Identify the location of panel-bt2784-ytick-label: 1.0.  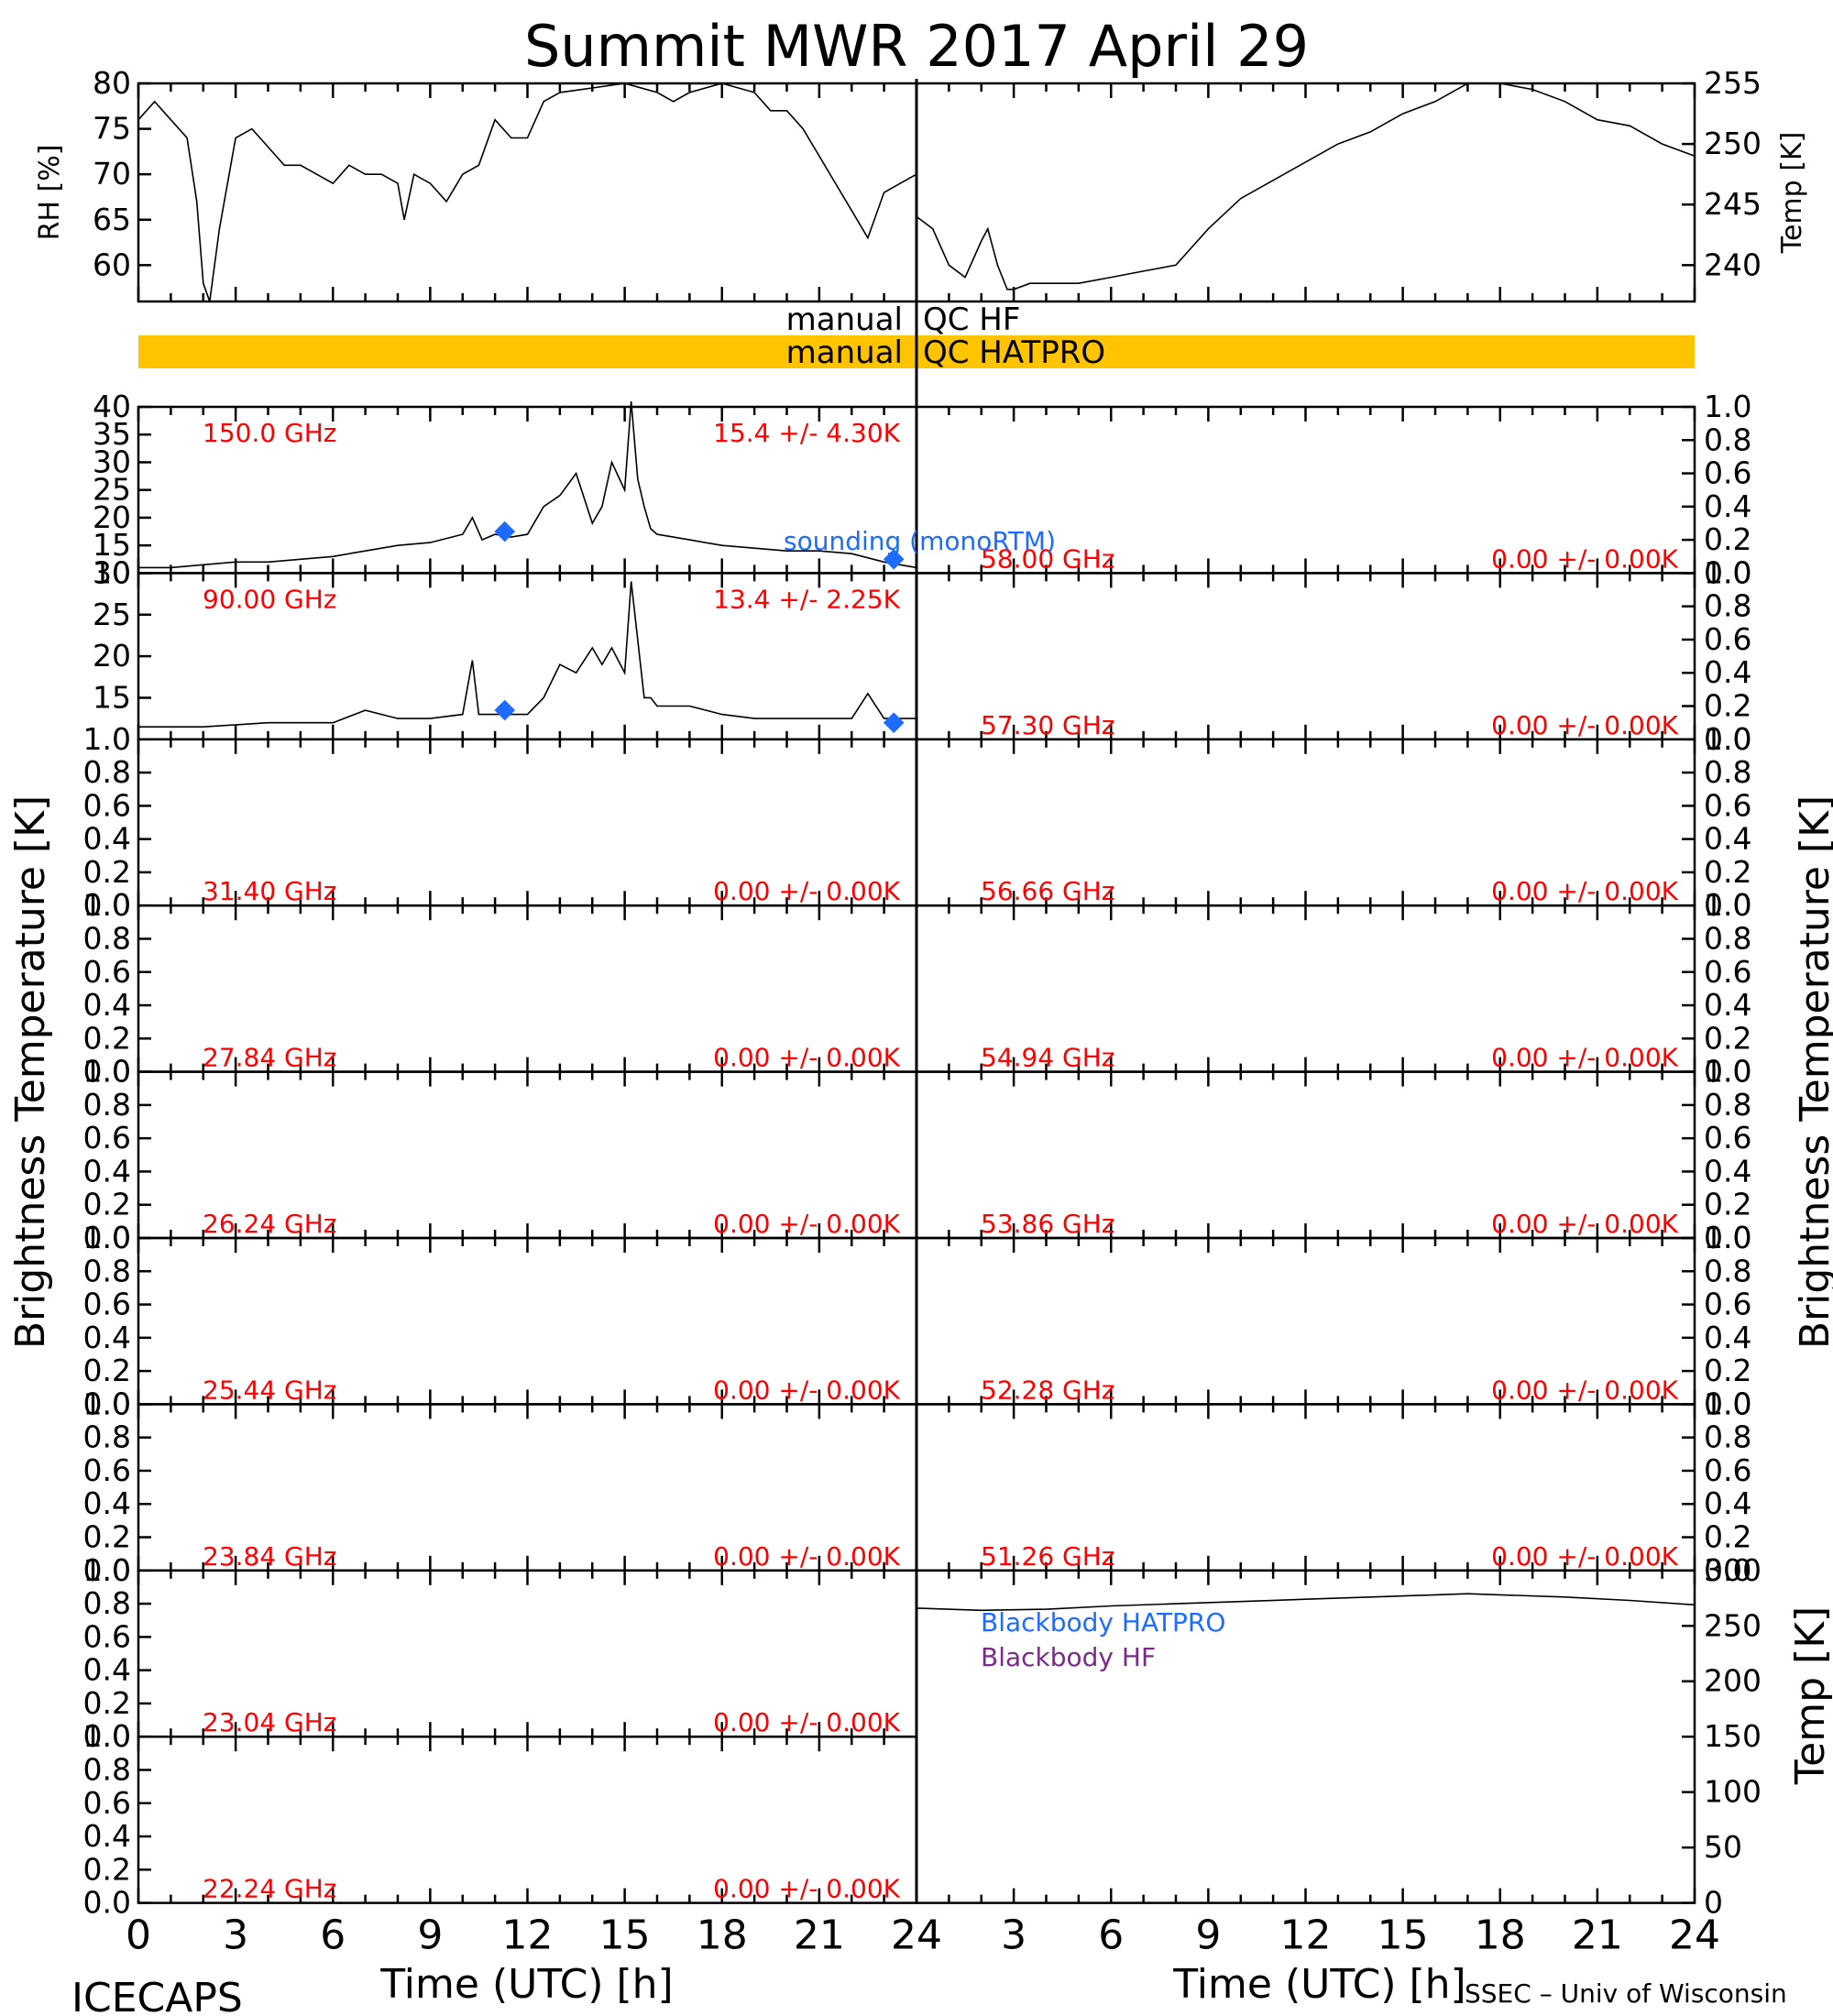
(107, 905).